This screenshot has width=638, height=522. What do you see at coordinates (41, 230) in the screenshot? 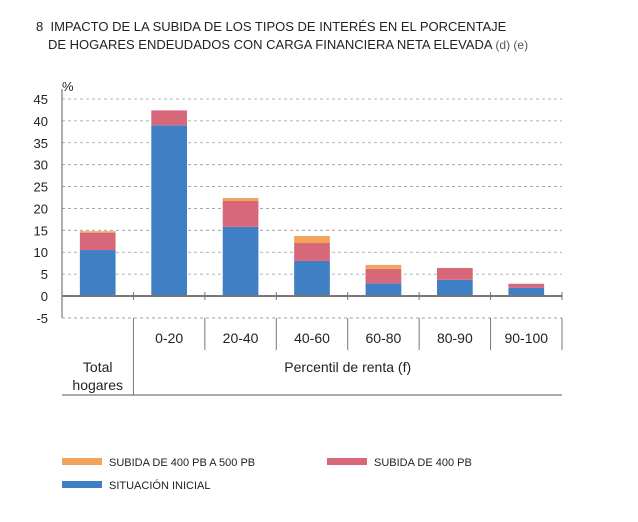
I see `y-tick-label: 15` at bounding box center [41, 230].